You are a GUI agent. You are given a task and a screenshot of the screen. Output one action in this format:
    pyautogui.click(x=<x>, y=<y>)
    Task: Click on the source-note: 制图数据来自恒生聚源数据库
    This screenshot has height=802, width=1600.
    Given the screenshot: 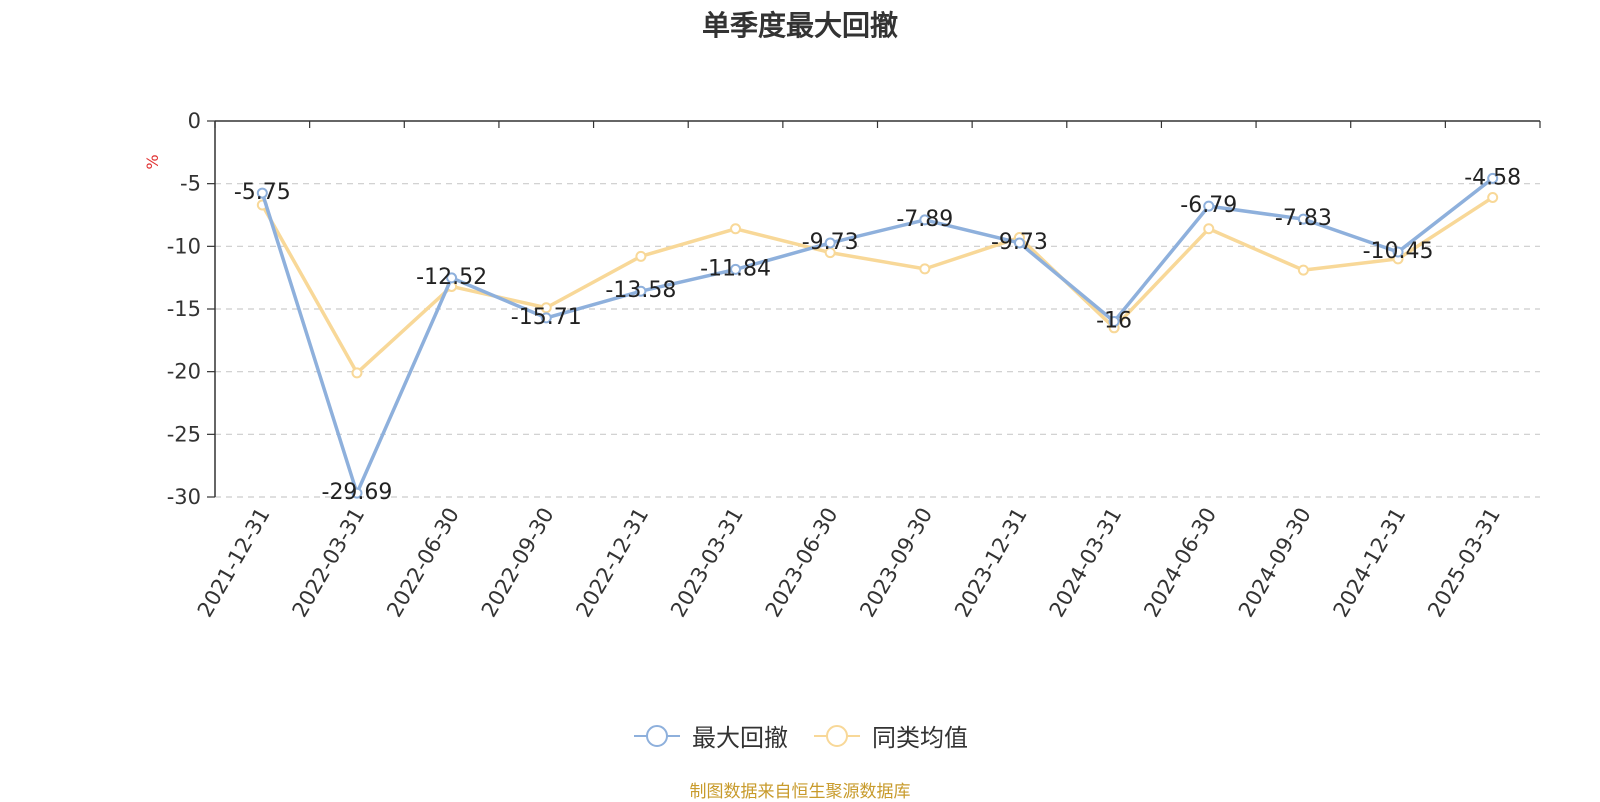 What is the action you would take?
    pyautogui.click(x=800, y=792)
    